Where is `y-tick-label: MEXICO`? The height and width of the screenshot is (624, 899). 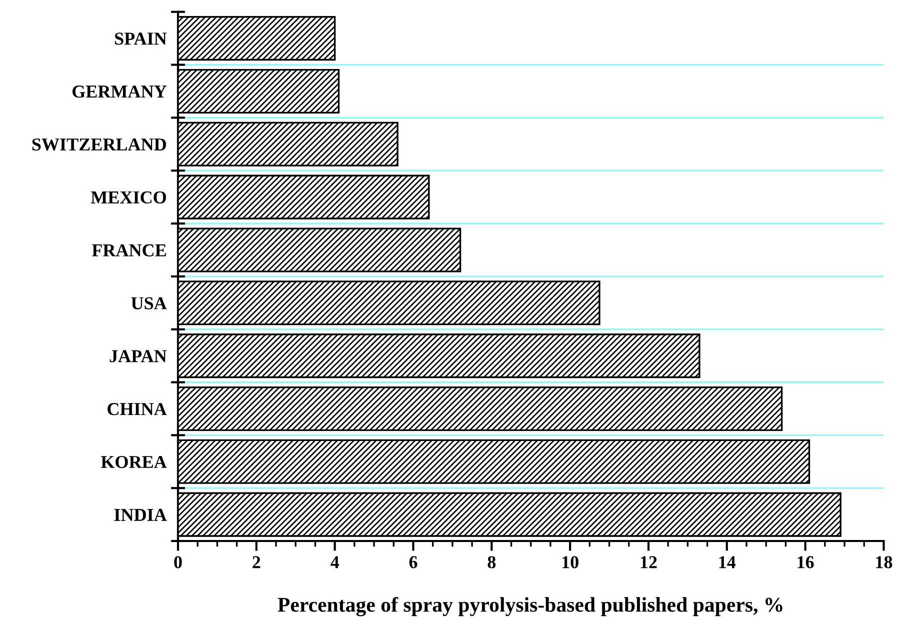
y-tick-label: MEXICO is located at coordinates (128, 197).